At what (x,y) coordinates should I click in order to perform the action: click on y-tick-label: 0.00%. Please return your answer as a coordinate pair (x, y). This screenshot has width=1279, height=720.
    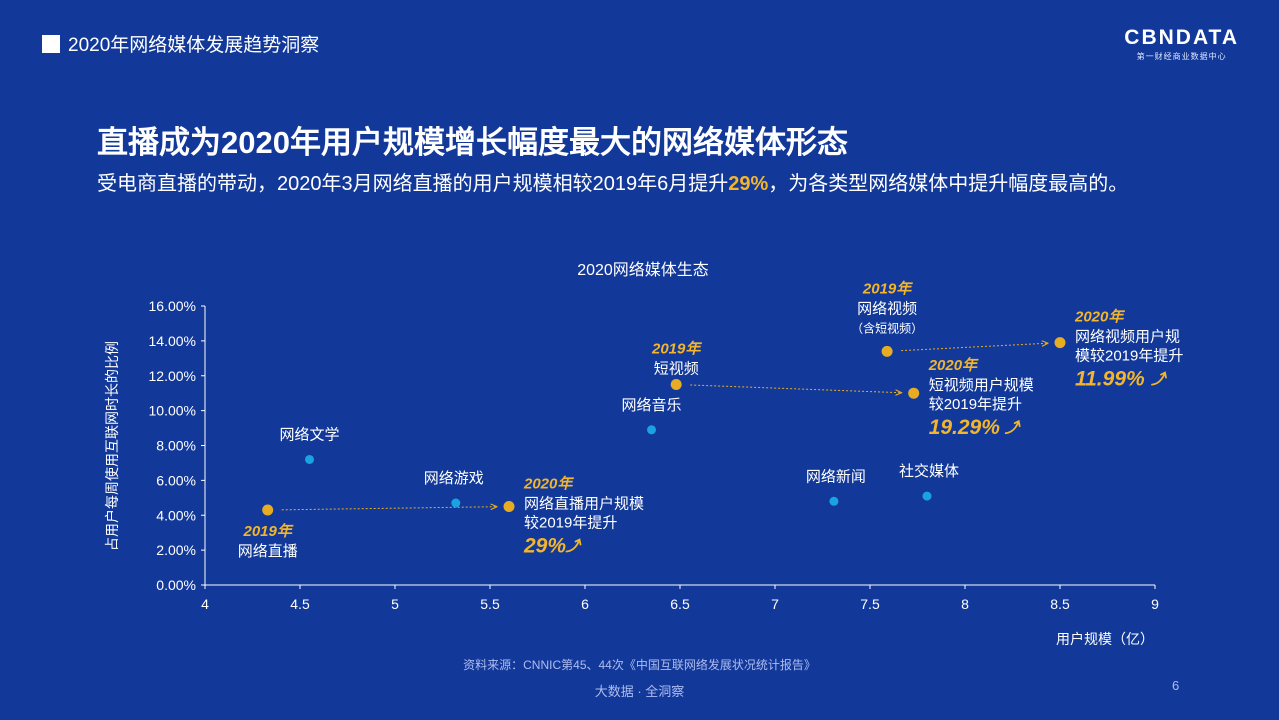
    Looking at the image, I should click on (176, 585).